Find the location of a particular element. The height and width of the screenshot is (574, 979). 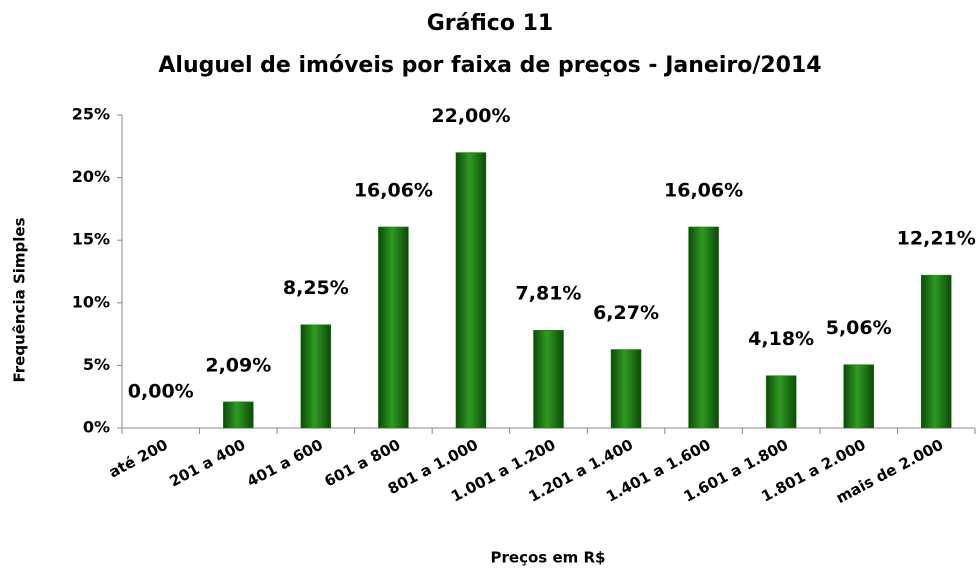

value-label: 12,21% is located at coordinates (936, 239).